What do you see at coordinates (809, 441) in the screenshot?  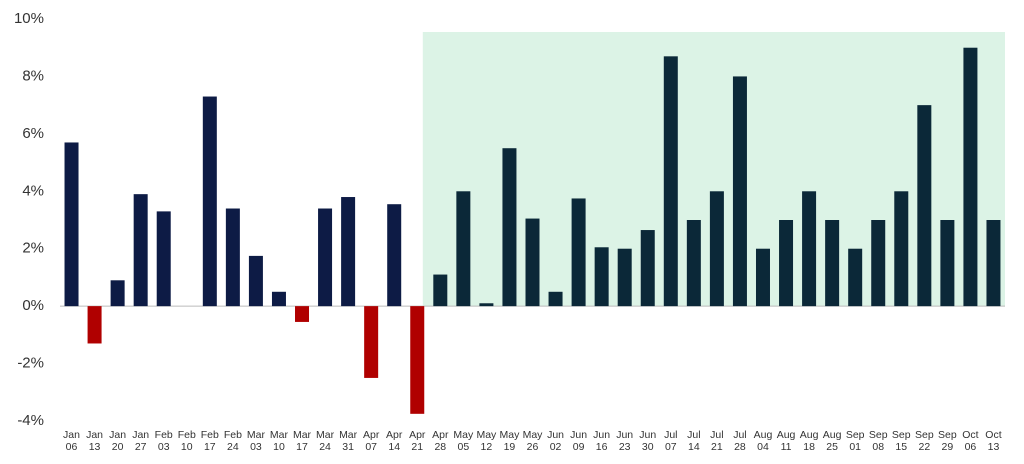 I see `x-tick-label: Aug 18` at bounding box center [809, 441].